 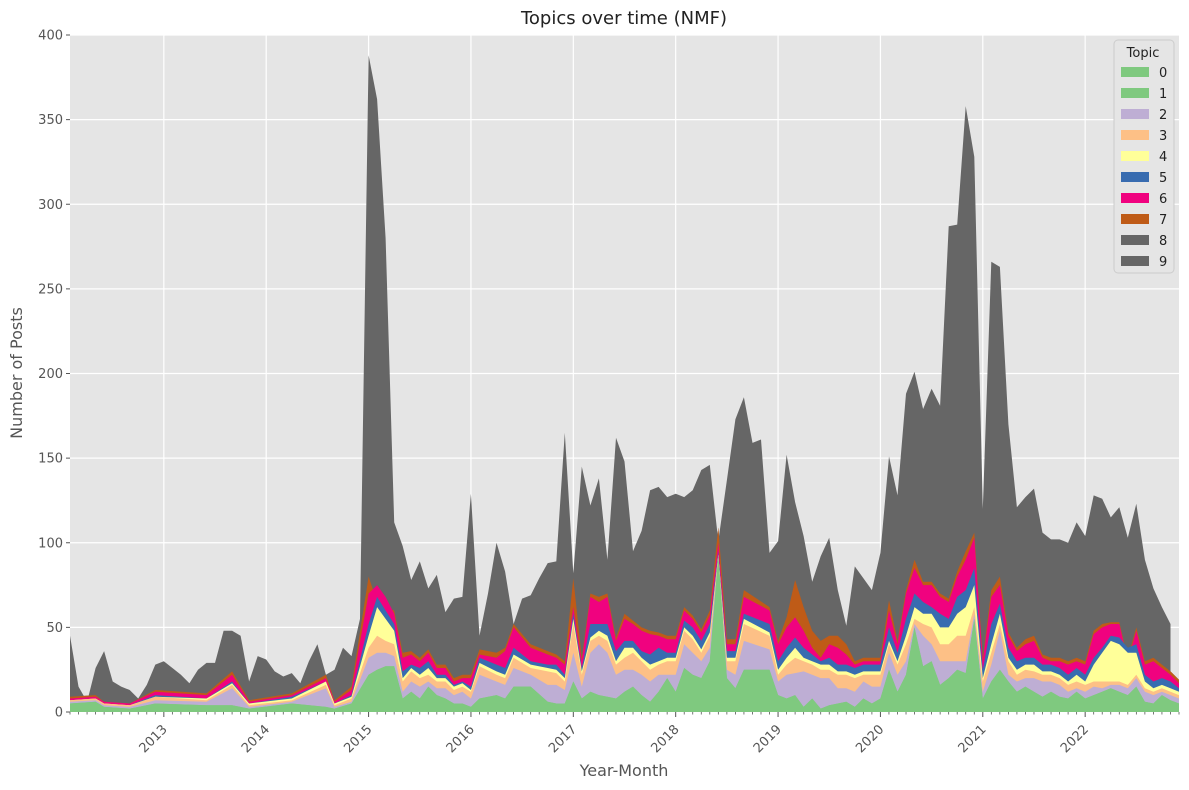 What do you see at coordinates (50, 374) in the screenshot?
I see `y-tick-label: 200` at bounding box center [50, 374].